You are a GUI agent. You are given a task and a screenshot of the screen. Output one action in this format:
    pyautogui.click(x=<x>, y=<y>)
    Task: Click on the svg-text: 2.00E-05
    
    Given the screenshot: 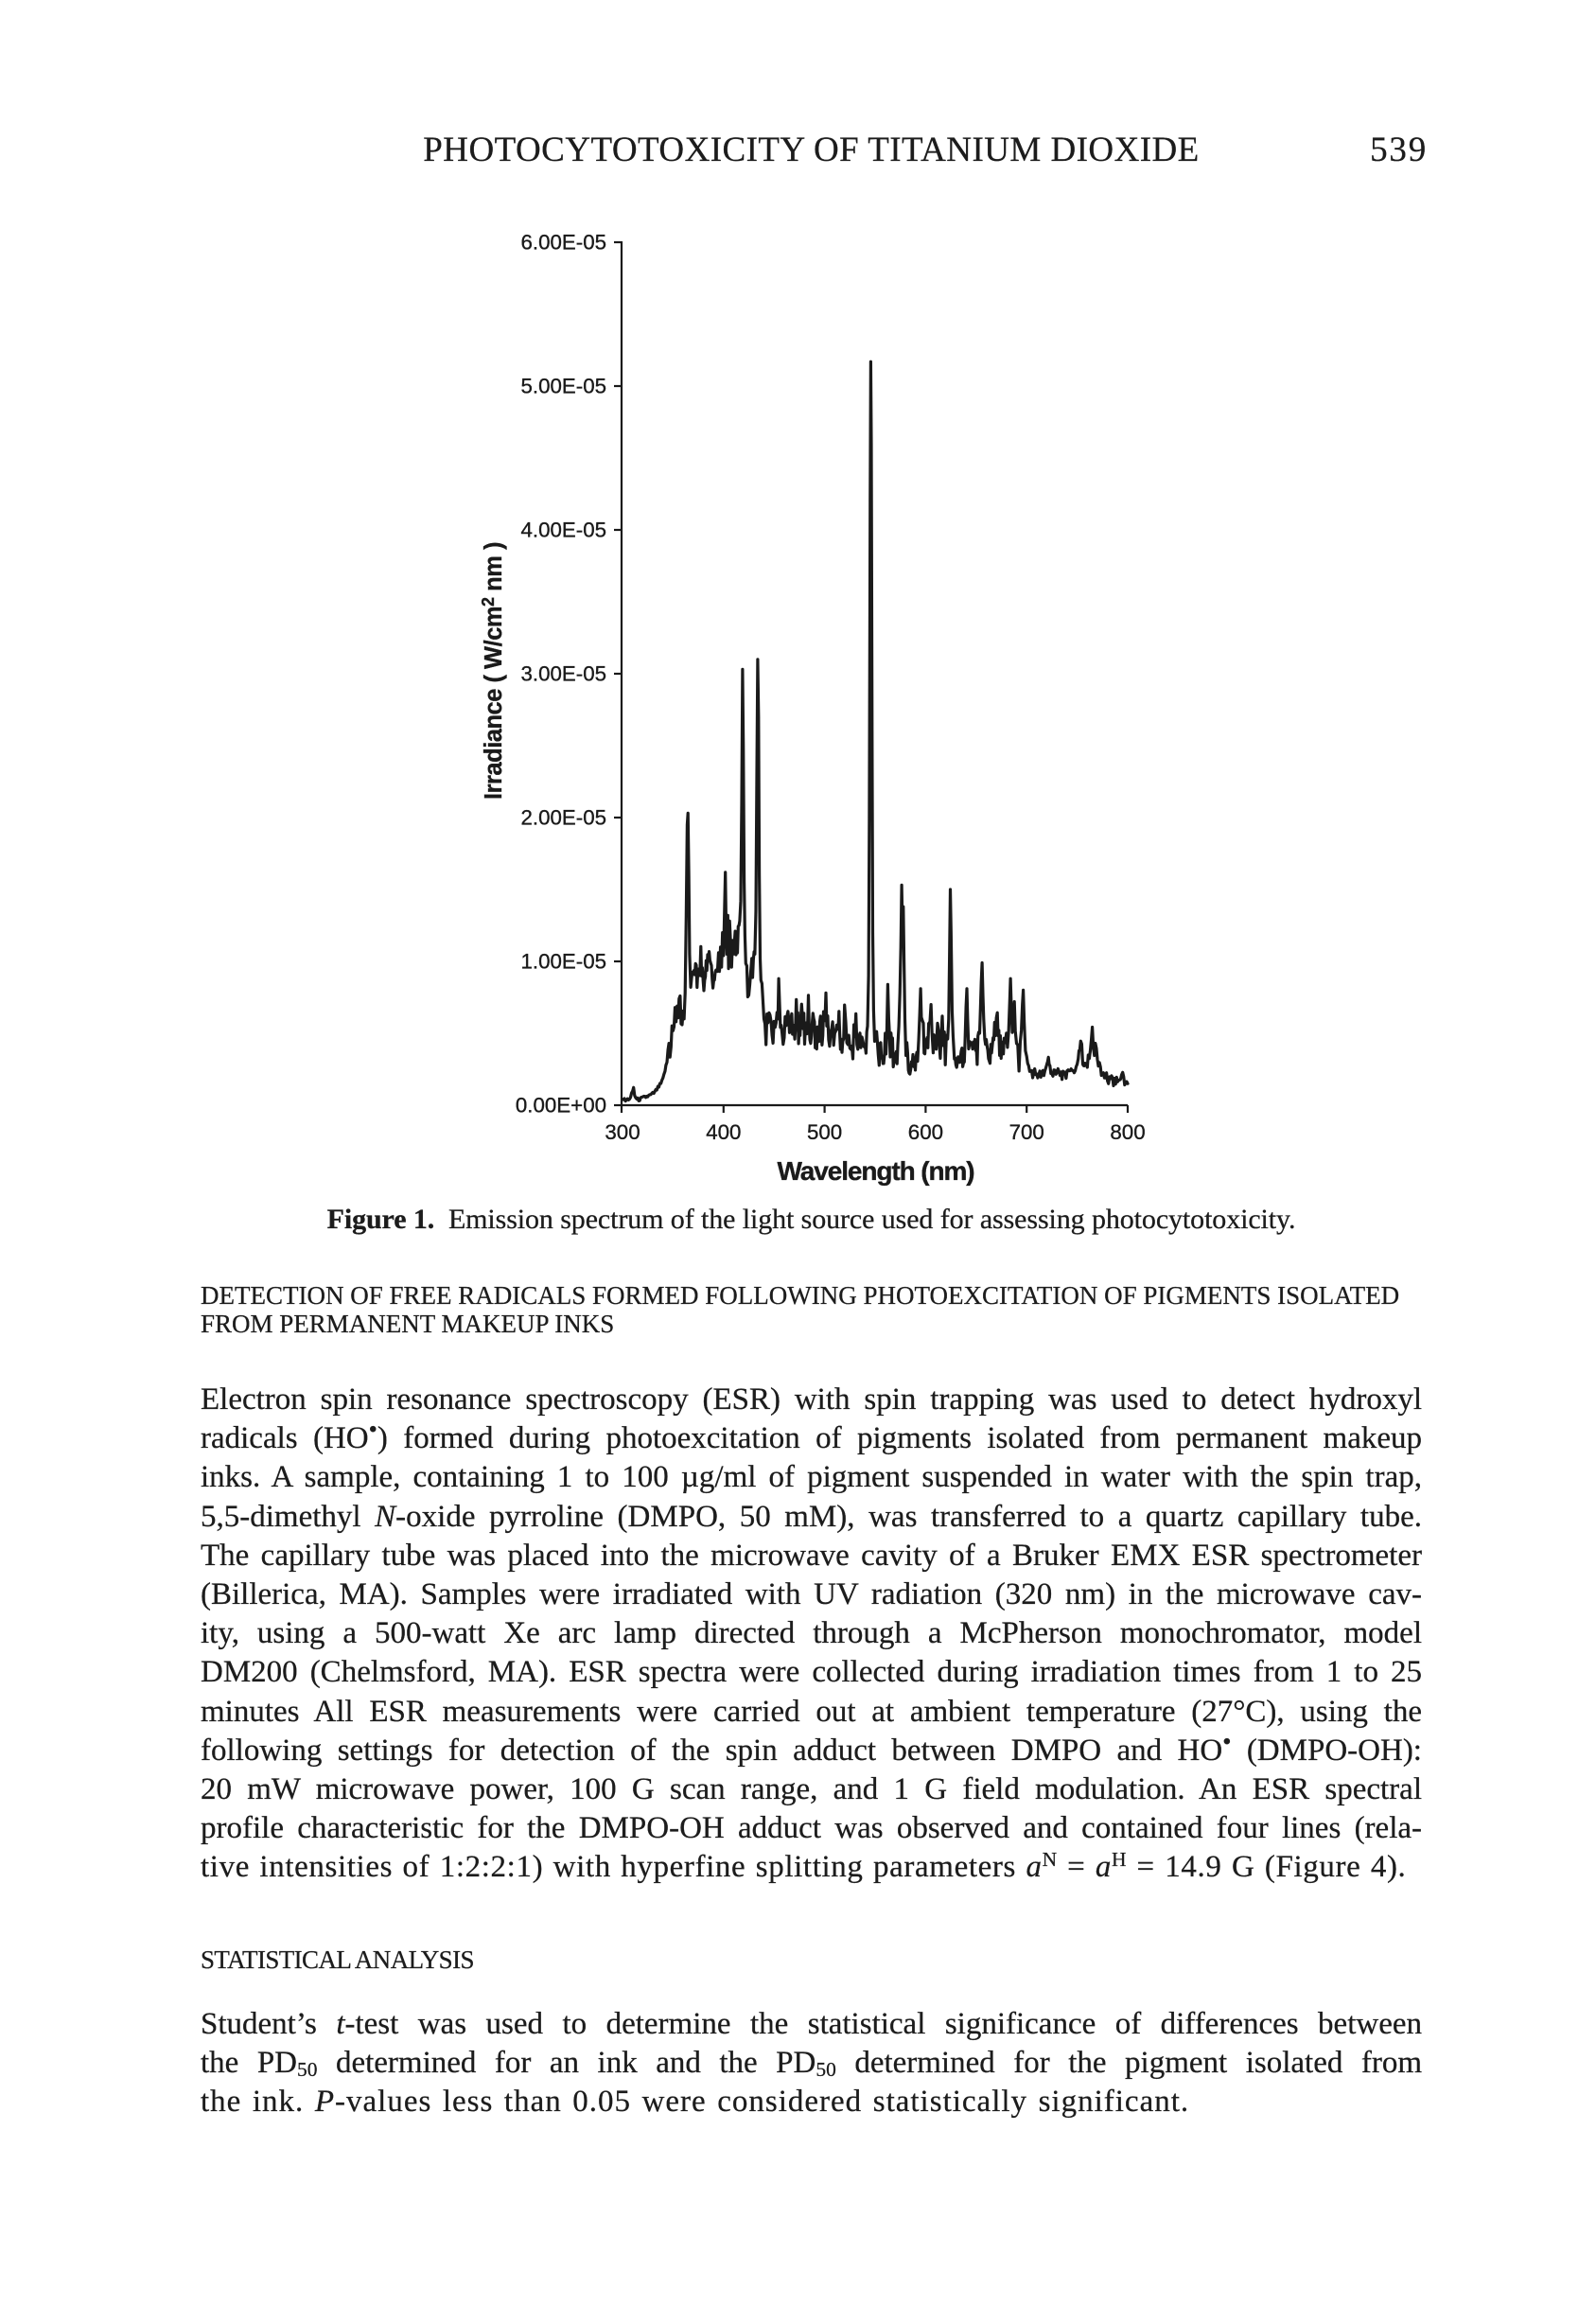 What is the action you would take?
    pyautogui.click(x=564, y=818)
    